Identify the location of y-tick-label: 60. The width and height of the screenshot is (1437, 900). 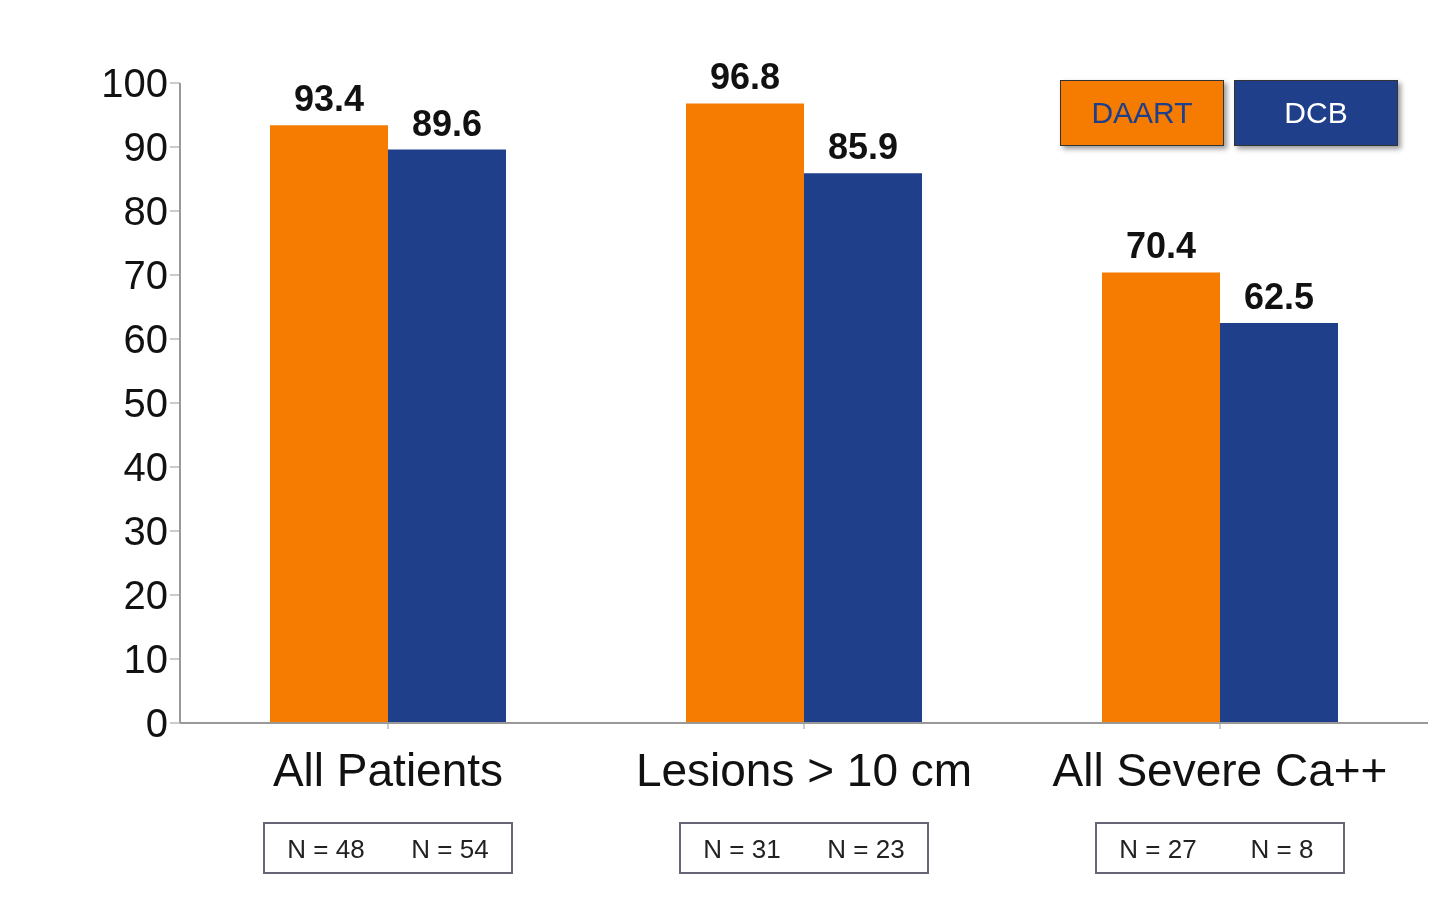
(145, 339).